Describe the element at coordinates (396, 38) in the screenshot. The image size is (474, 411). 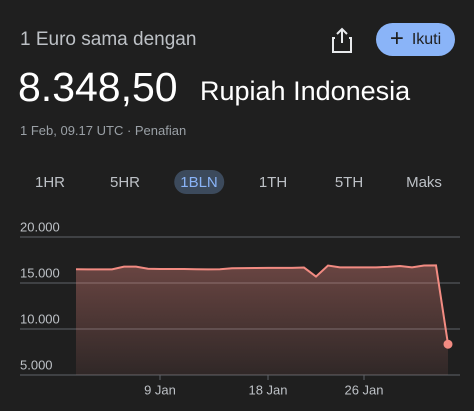
I see `plus-icon: +` at that location.